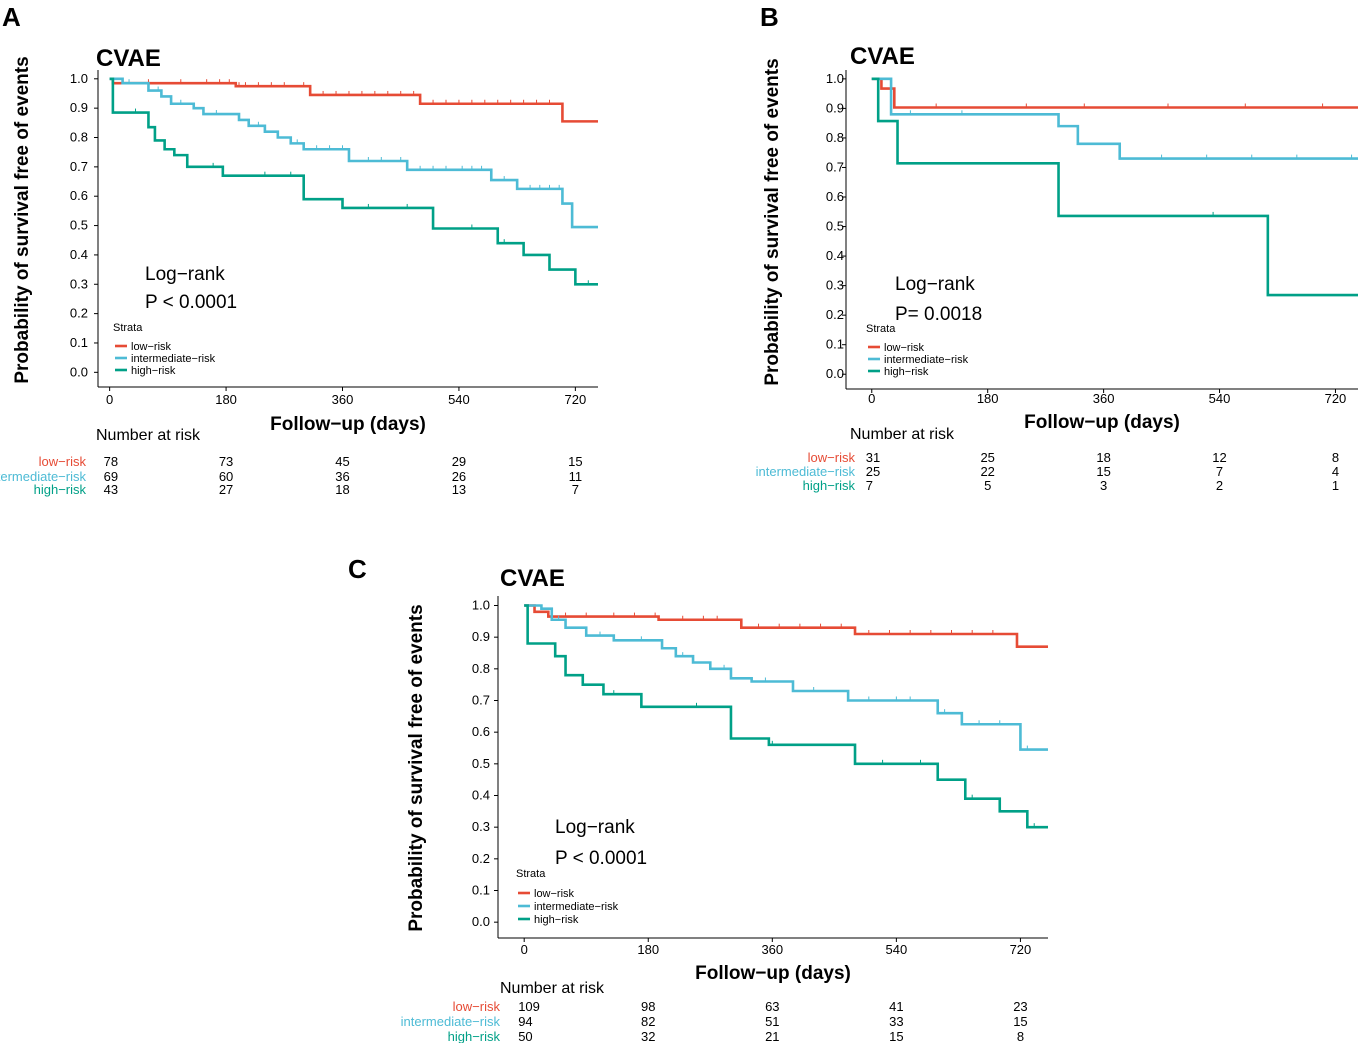  I want to click on risk-value: 32, so click(648, 1036).